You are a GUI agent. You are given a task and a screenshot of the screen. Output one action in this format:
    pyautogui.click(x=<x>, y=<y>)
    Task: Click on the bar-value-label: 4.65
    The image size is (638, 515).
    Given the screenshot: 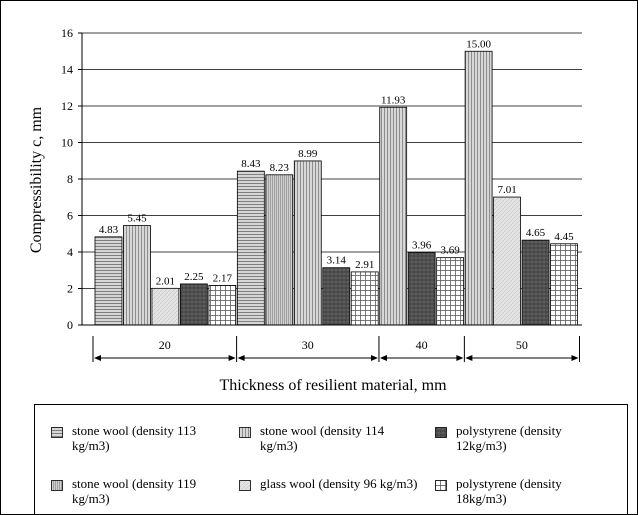 What is the action you would take?
    pyautogui.click(x=536, y=233)
    